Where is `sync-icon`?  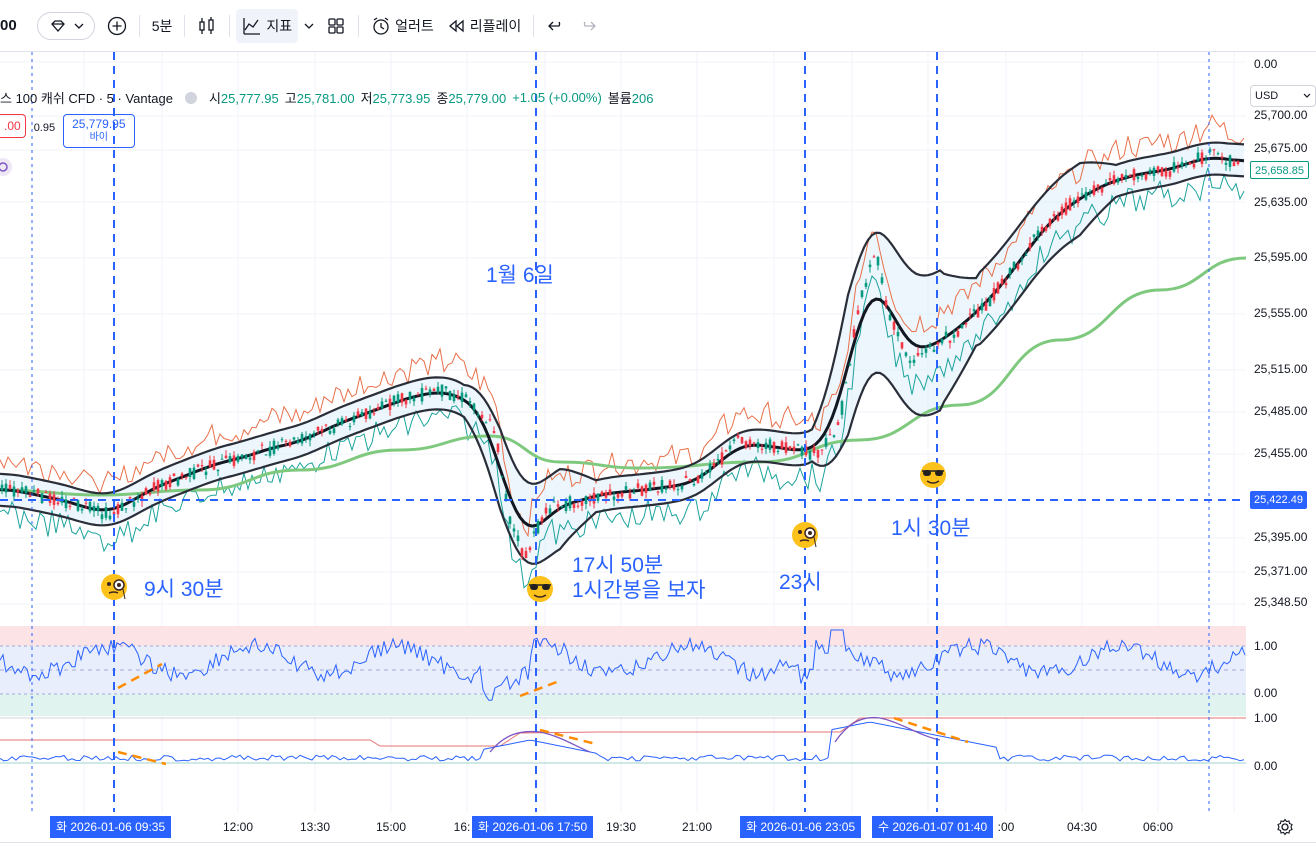
sync-icon is located at coordinates (6, 167).